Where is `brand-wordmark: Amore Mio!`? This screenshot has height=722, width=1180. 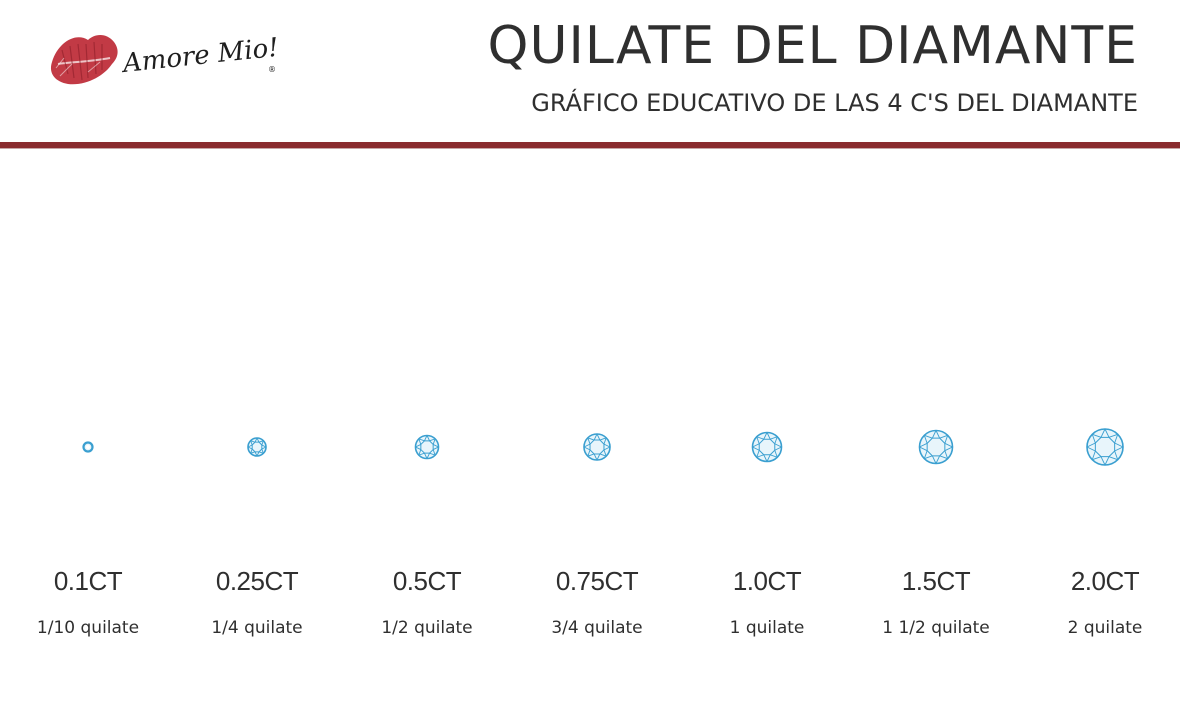 brand-wordmark: Amore Mio! is located at coordinates (200, 56).